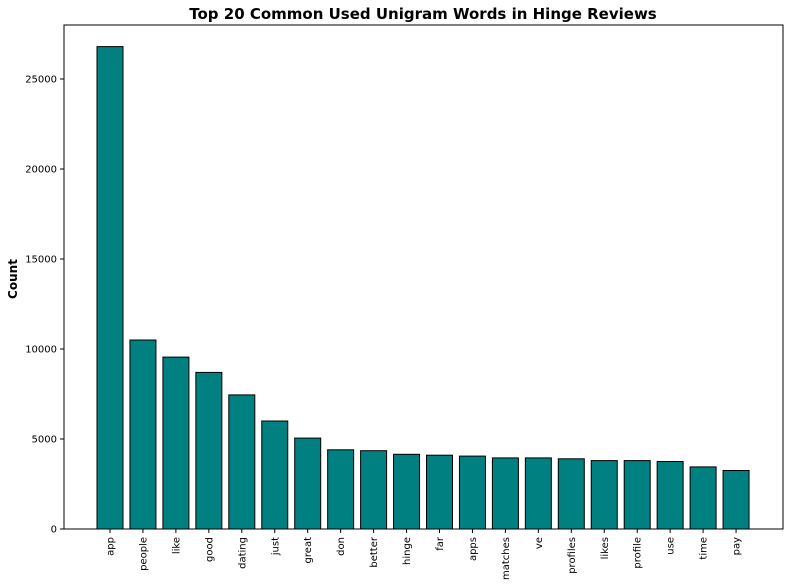  Describe the element at coordinates (176, 443) in the screenshot. I see `bar-like` at that location.